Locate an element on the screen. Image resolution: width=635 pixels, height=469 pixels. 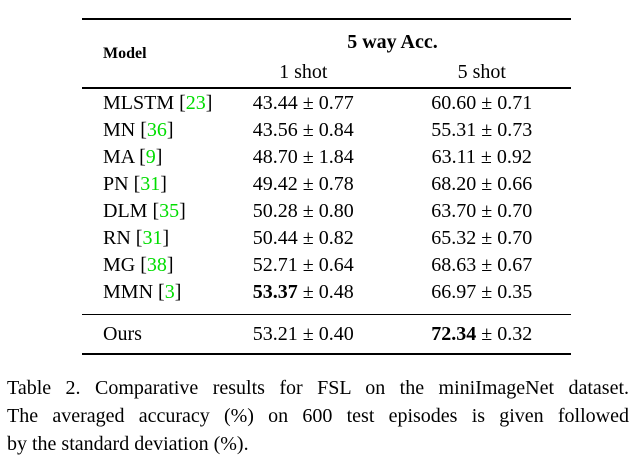
model-name: RN is located at coordinates (117, 237).